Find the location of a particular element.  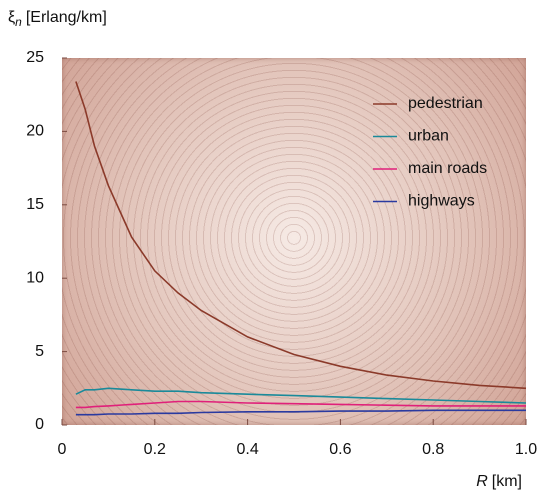

y-tick-label: 10 is located at coordinates (35, 277).